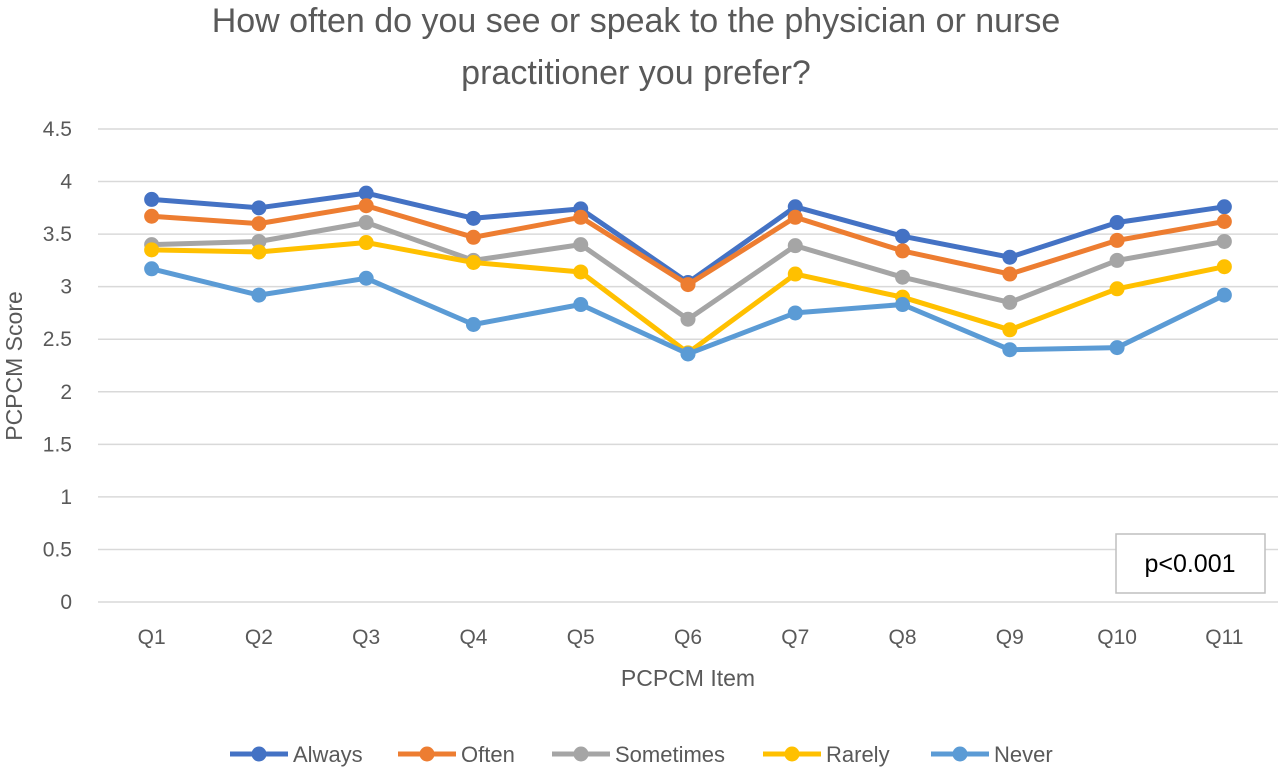 The width and height of the screenshot is (1280, 771). Describe the element at coordinates (1010, 274) in the screenshot. I see `data-point-often-q9` at that location.